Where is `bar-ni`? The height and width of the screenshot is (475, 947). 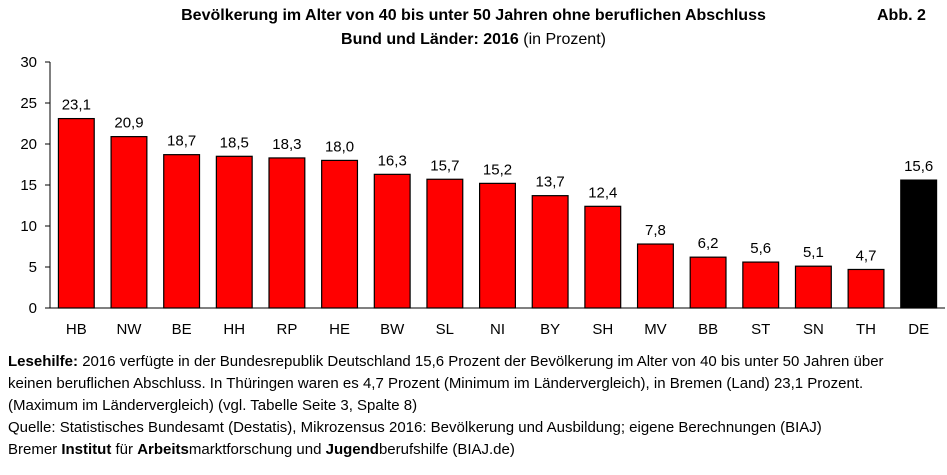
bar-ni is located at coordinates (498, 245).